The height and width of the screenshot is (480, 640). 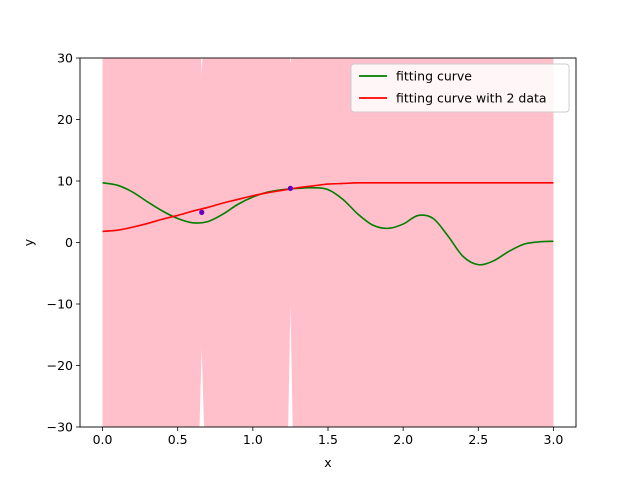 I want to click on x-axis-label: x, so click(x=327, y=462).